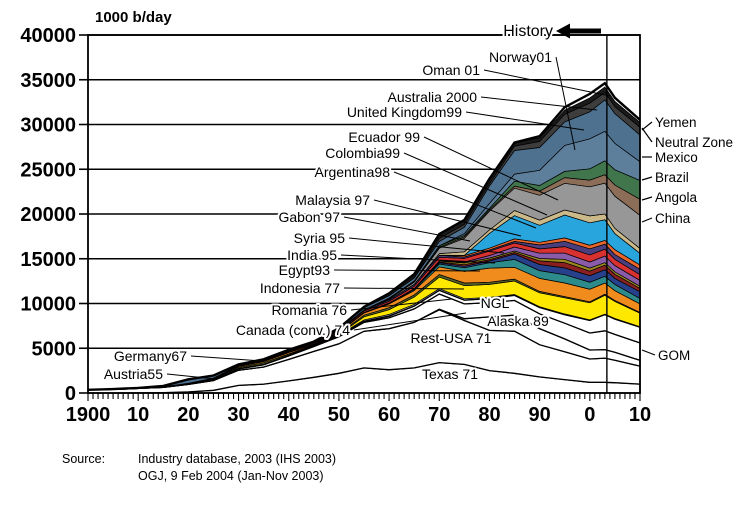 The width and height of the screenshot is (741, 512). Describe the element at coordinates (48, 170) in the screenshot. I see `y-tick-label: 25000` at that location.